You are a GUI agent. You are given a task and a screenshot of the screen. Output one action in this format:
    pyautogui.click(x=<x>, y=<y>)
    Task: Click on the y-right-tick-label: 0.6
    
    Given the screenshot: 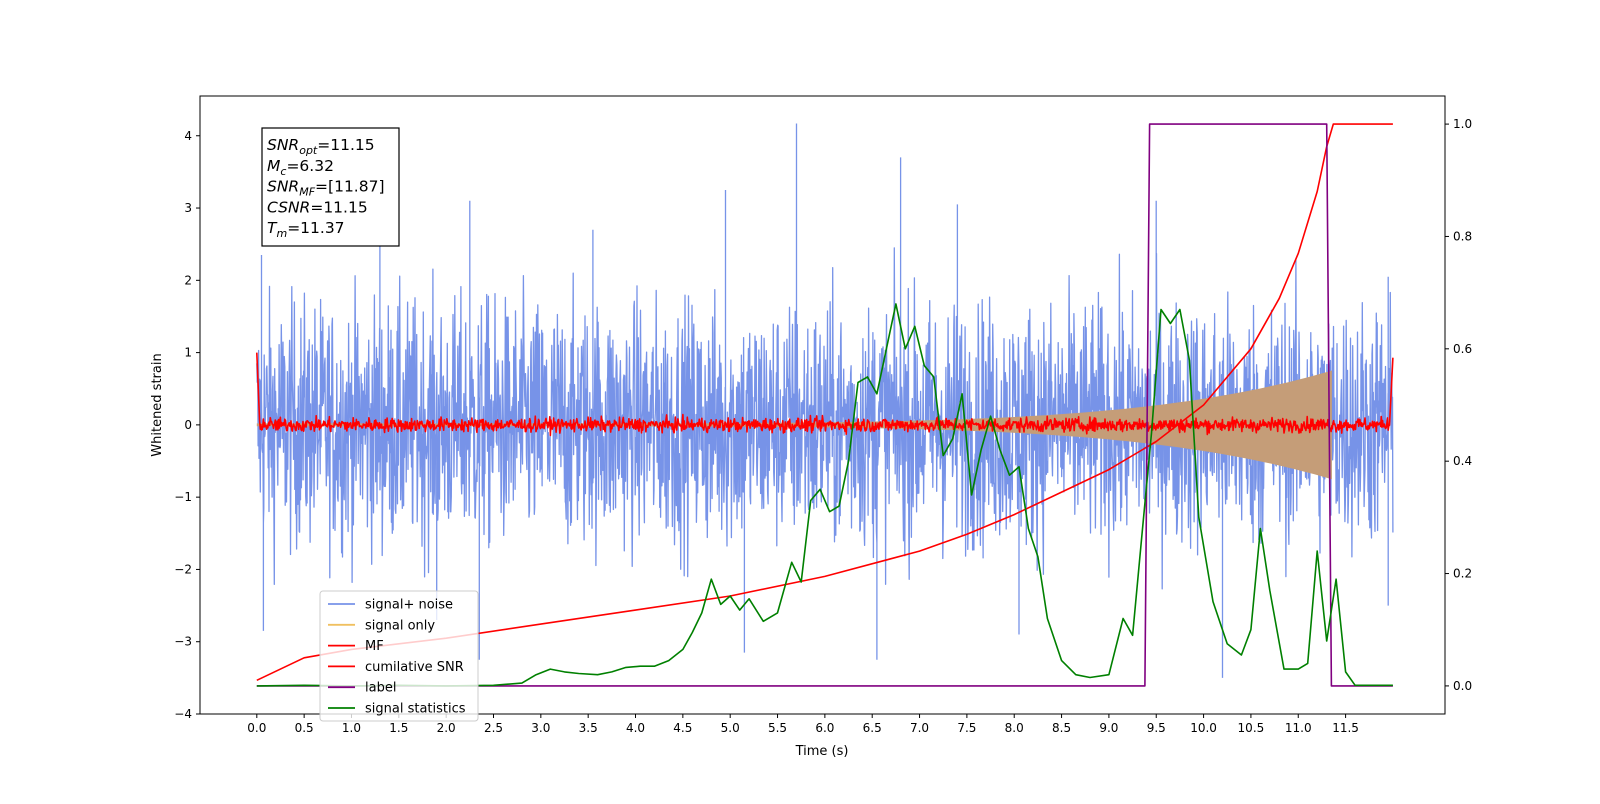 What is the action you would take?
    pyautogui.click(x=1462, y=349)
    